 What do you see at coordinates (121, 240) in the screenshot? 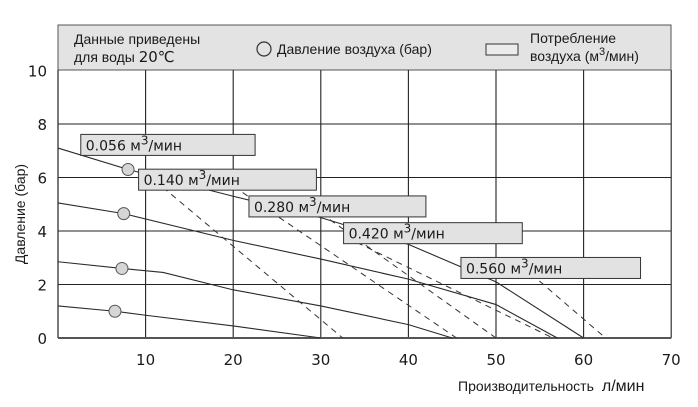
I see `pressure-markers` at bounding box center [121, 240].